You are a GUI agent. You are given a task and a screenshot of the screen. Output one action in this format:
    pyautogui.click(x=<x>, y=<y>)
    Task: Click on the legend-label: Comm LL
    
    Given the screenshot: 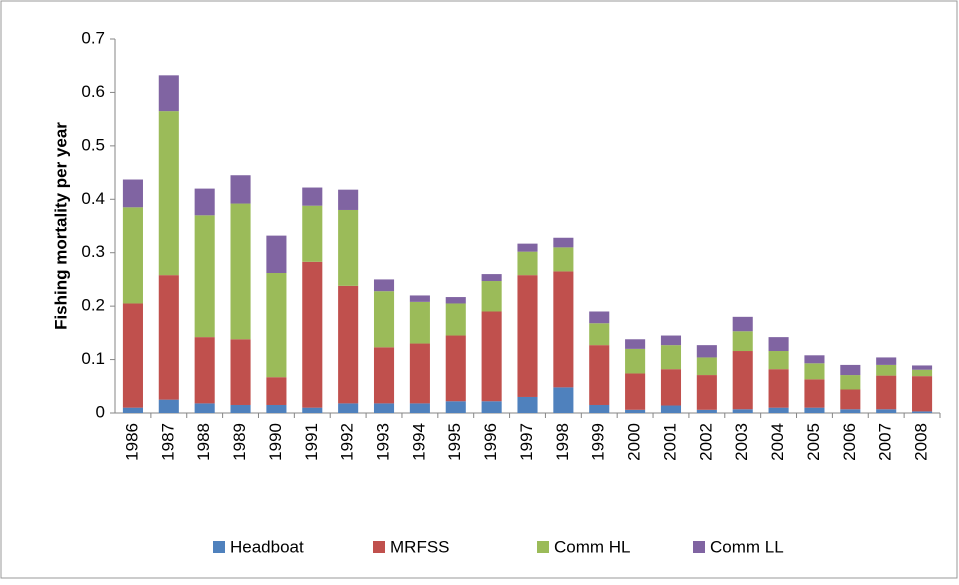 What is the action you would take?
    pyautogui.click(x=747, y=546)
    